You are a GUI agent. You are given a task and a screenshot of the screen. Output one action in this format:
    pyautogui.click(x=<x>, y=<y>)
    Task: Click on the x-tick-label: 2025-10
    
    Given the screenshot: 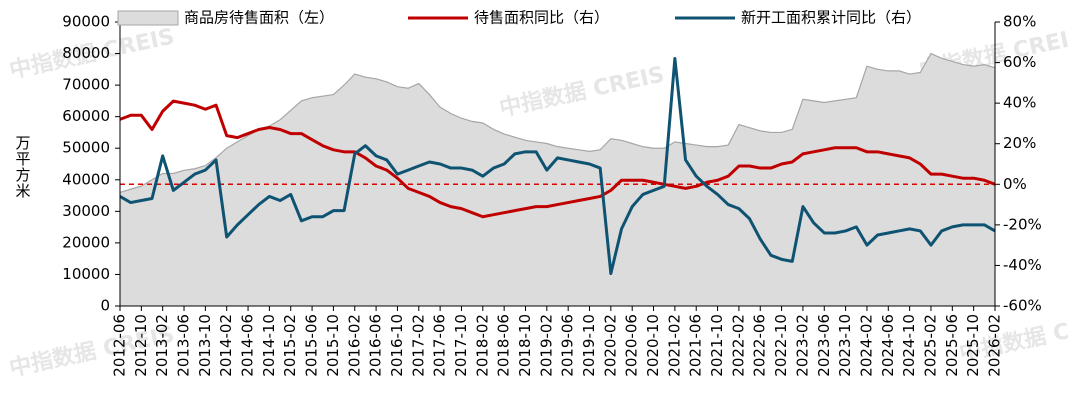 What is the action you would take?
    pyautogui.click(x=973, y=345)
    